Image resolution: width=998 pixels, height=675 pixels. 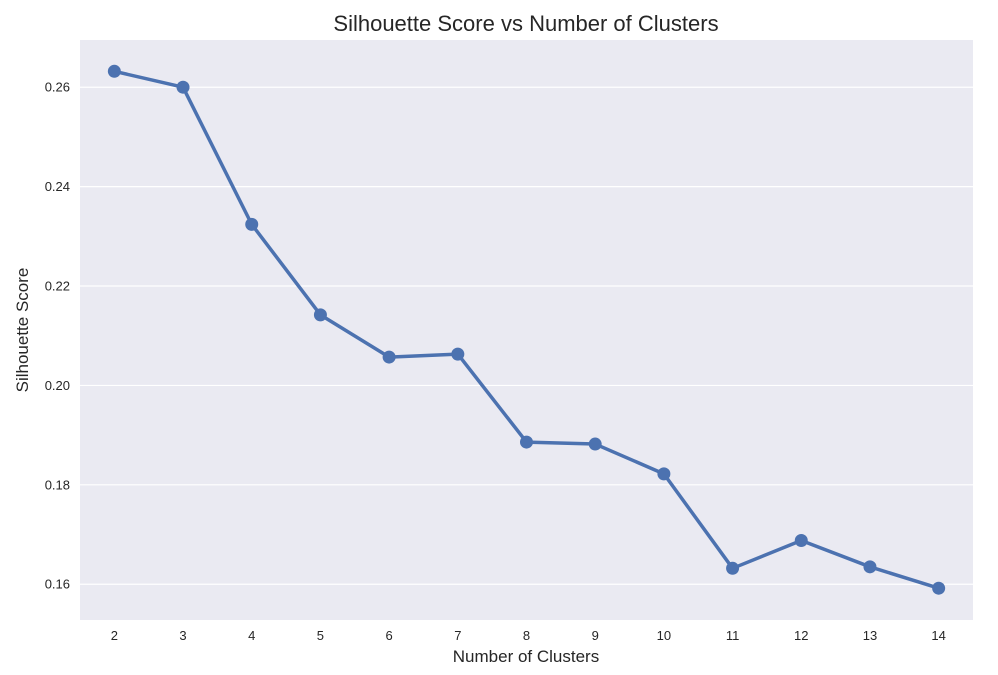 I want to click on x-tick-label: 10, so click(x=664, y=635).